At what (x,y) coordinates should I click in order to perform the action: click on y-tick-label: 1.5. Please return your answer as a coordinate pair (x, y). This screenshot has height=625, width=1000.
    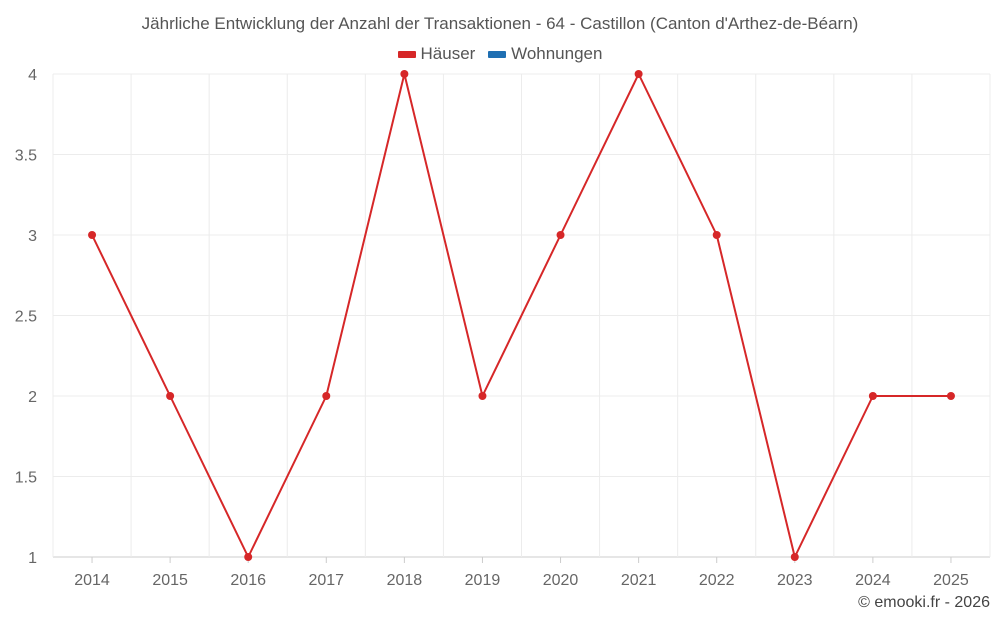
    Looking at the image, I should click on (26, 478).